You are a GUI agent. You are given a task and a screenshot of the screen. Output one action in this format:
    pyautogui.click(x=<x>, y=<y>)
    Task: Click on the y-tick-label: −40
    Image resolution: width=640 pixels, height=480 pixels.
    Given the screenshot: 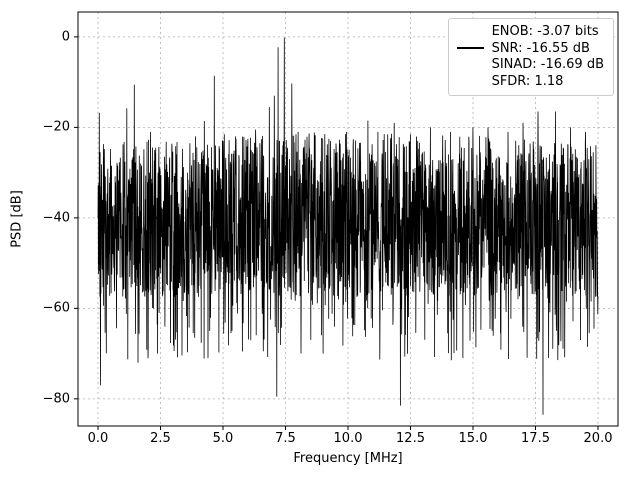 What is the action you would take?
    pyautogui.click(x=56, y=218)
    